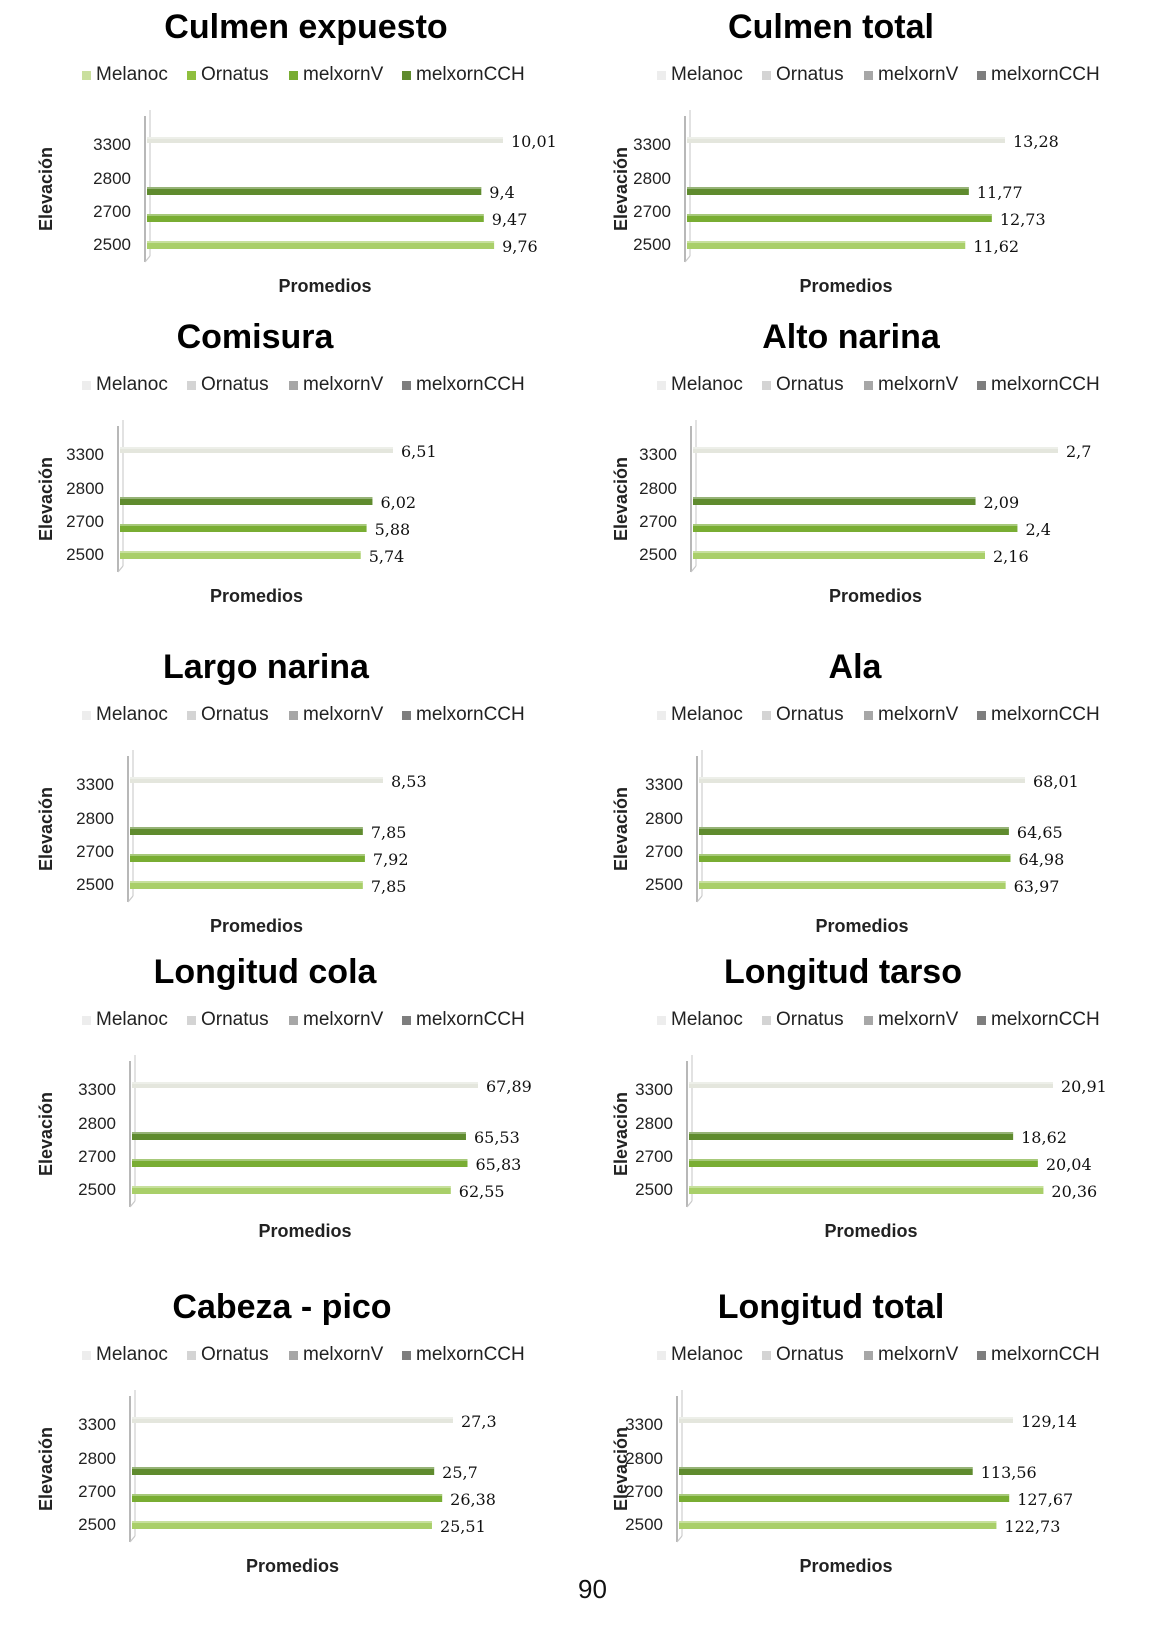  I want to click on chart-title: Ala, so click(856, 667).